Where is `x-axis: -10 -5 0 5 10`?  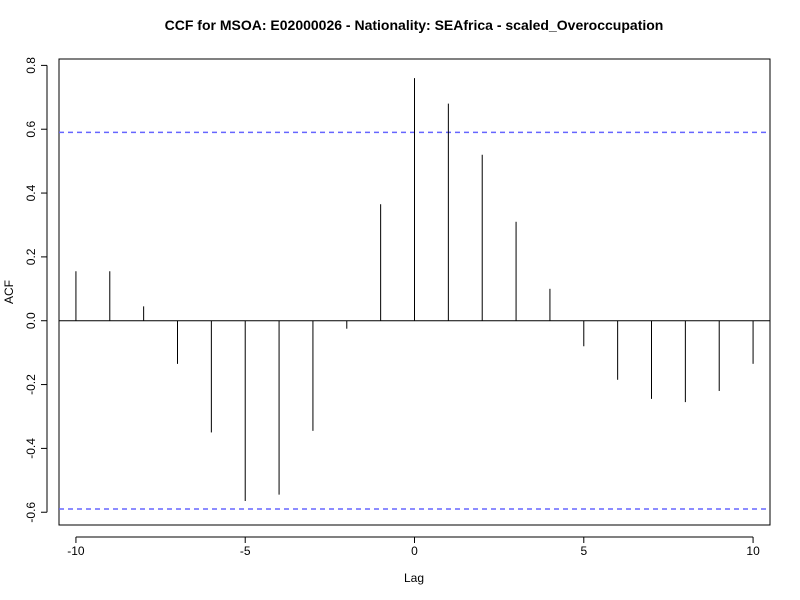
x-axis: -10 -5 0 5 10 is located at coordinates (413, 547).